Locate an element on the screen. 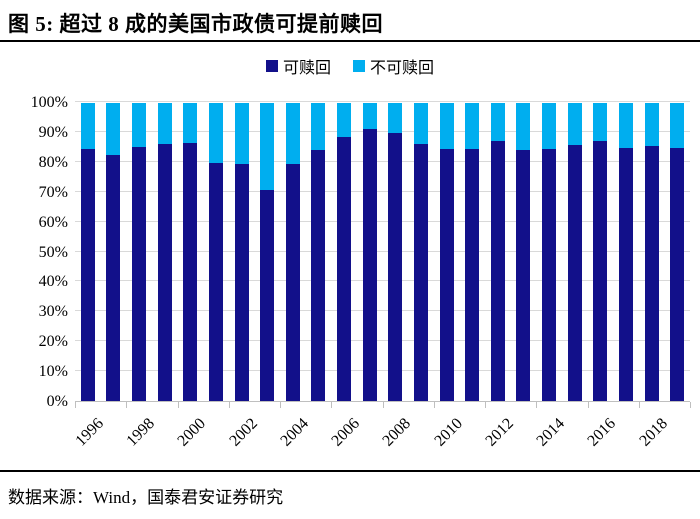  legend-item-callable: 可赎回 is located at coordinates (298, 66).